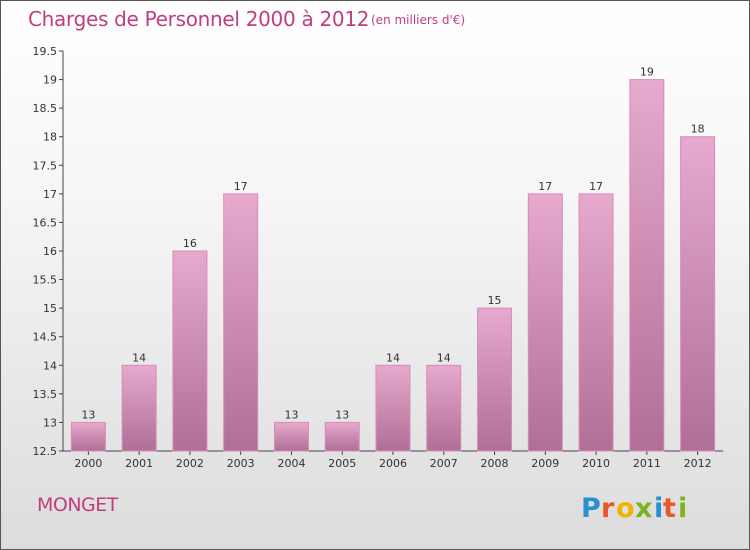 This screenshot has height=550, width=750. What do you see at coordinates (50, 137) in the screenshot?
I see `y-tick-label: 18` at bounding box center [50, 137].